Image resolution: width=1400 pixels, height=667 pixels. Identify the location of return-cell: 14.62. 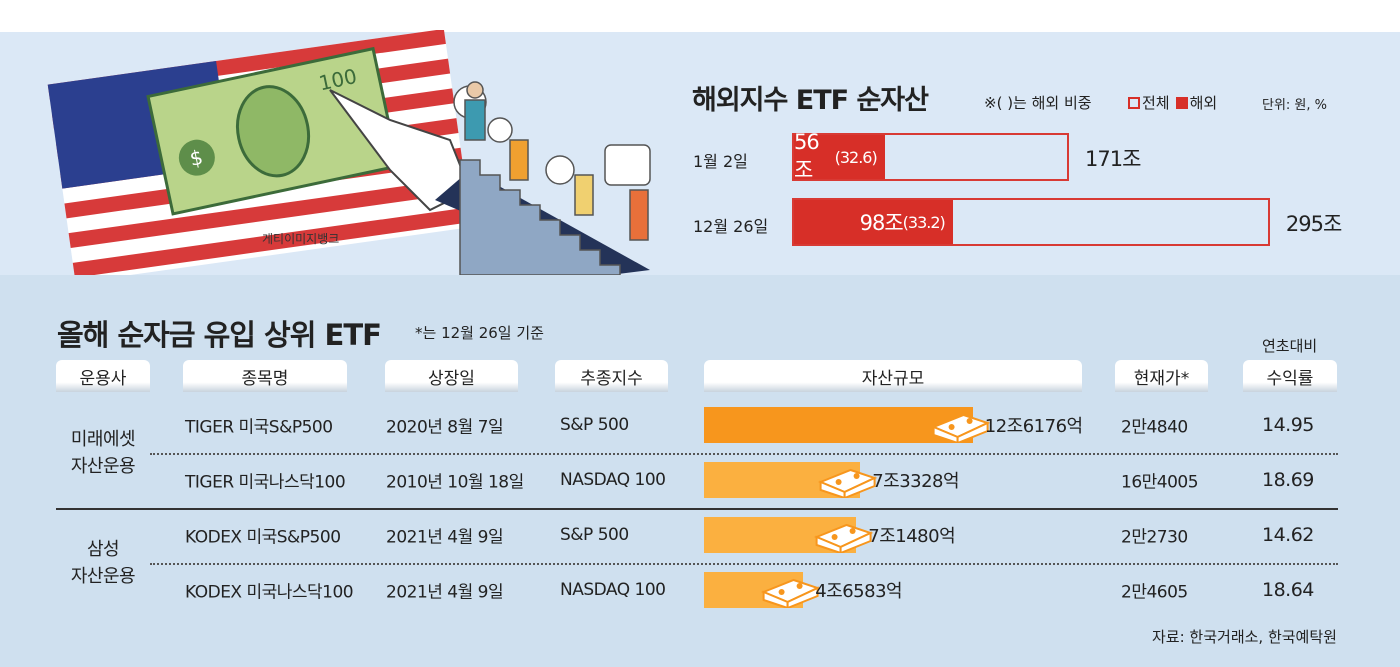
(1288, 535).